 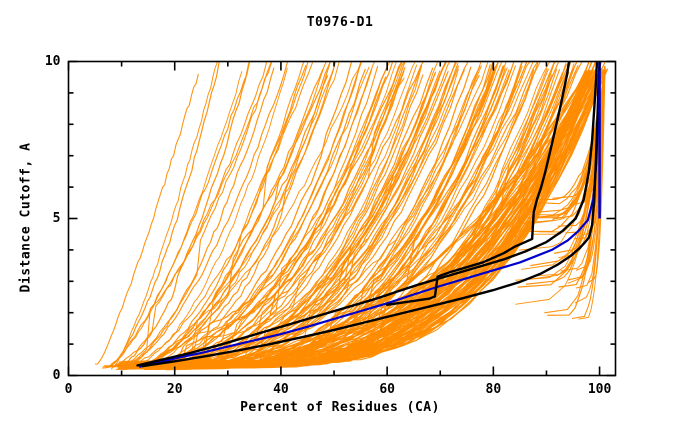 I want to click on x-tick-label: 60, so click(x=387, y=389).